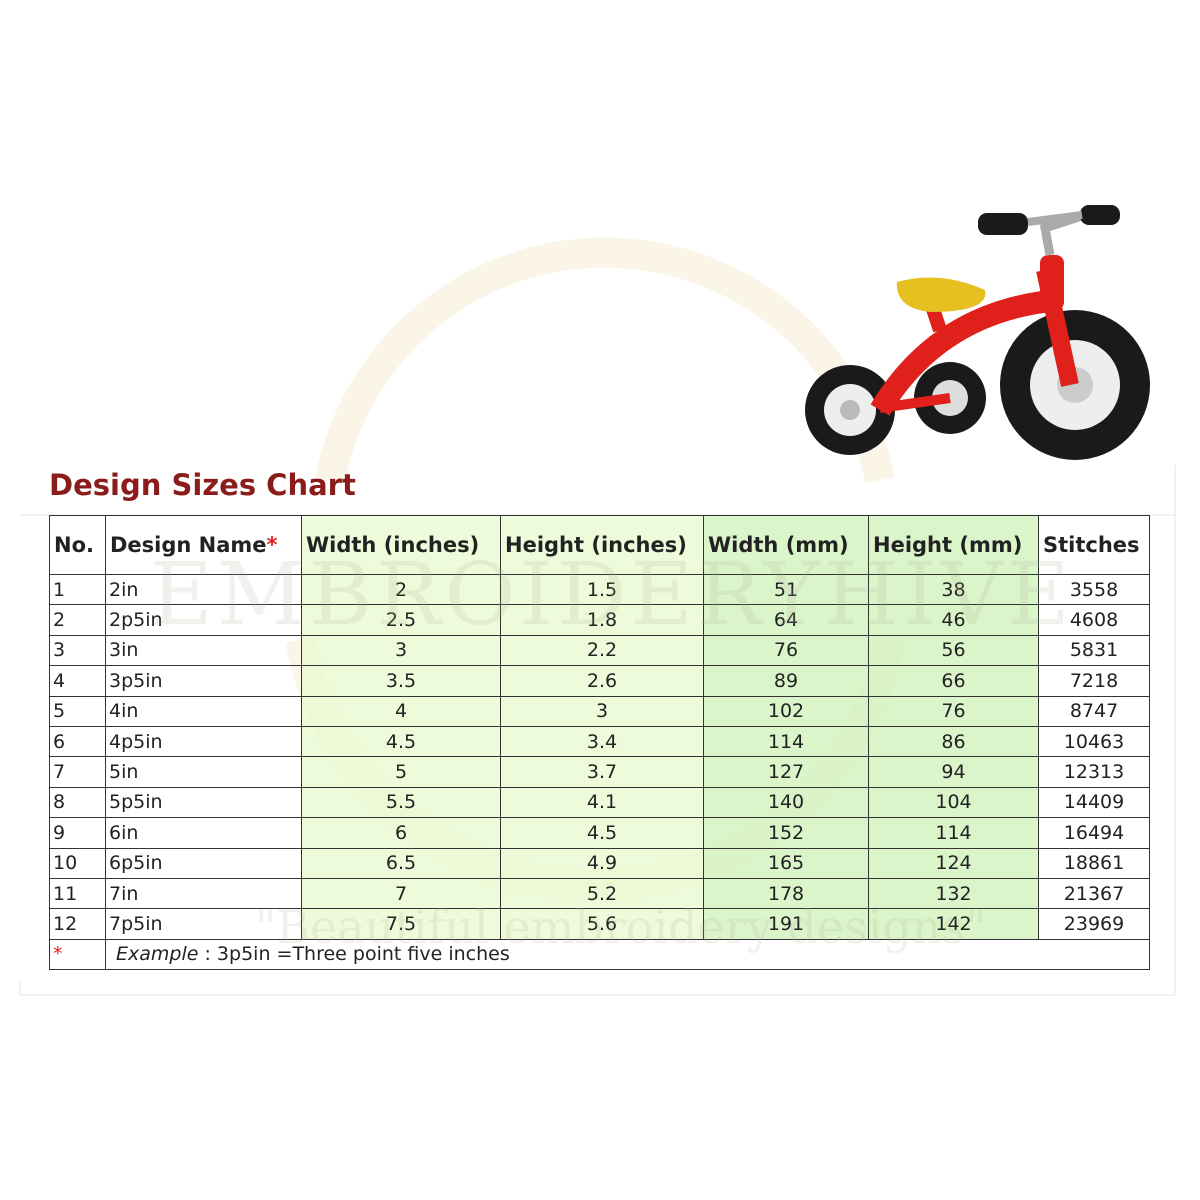  I want to click on footer-marker: *, so click(77, 954).